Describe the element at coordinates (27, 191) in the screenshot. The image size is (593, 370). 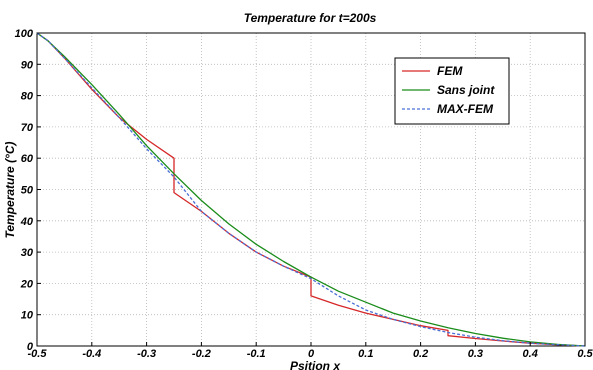
I see `y-tick-label: 50` at that location.